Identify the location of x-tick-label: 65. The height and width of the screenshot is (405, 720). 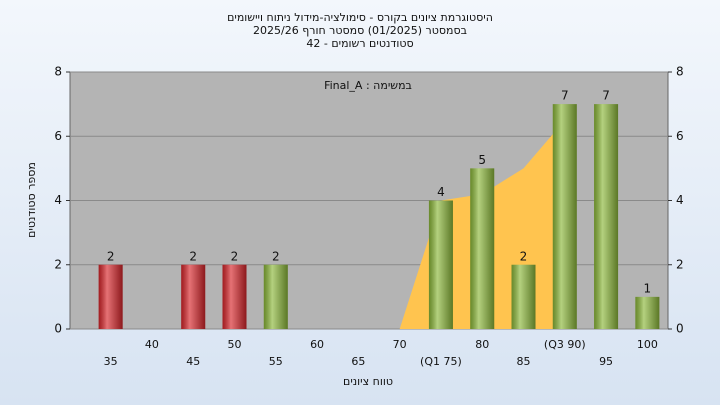
(358, 361).